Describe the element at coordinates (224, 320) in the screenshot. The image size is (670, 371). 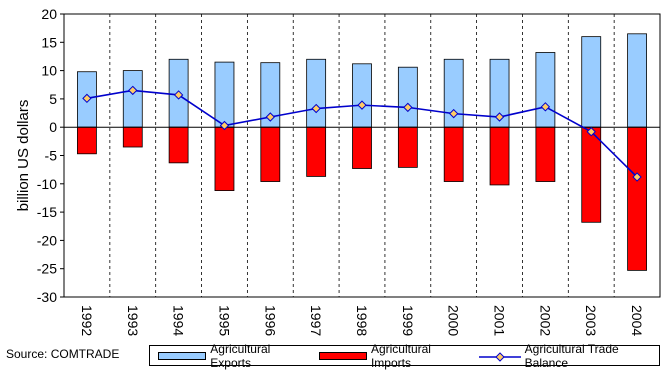
I see `x-tick-label: 1995` at that location.